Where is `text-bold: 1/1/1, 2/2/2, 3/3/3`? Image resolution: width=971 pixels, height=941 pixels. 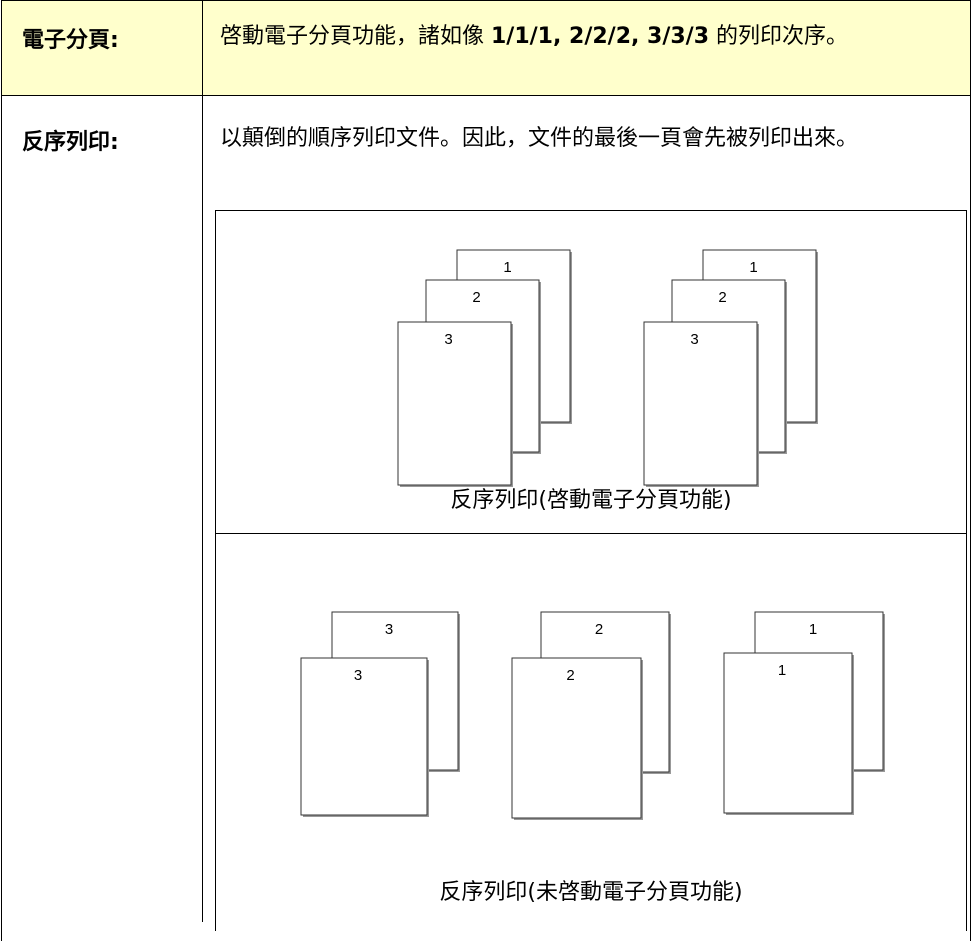
text-bold: 1/1/1, 2/2/2, 3/3/3 is located at coordinates (600, 36).